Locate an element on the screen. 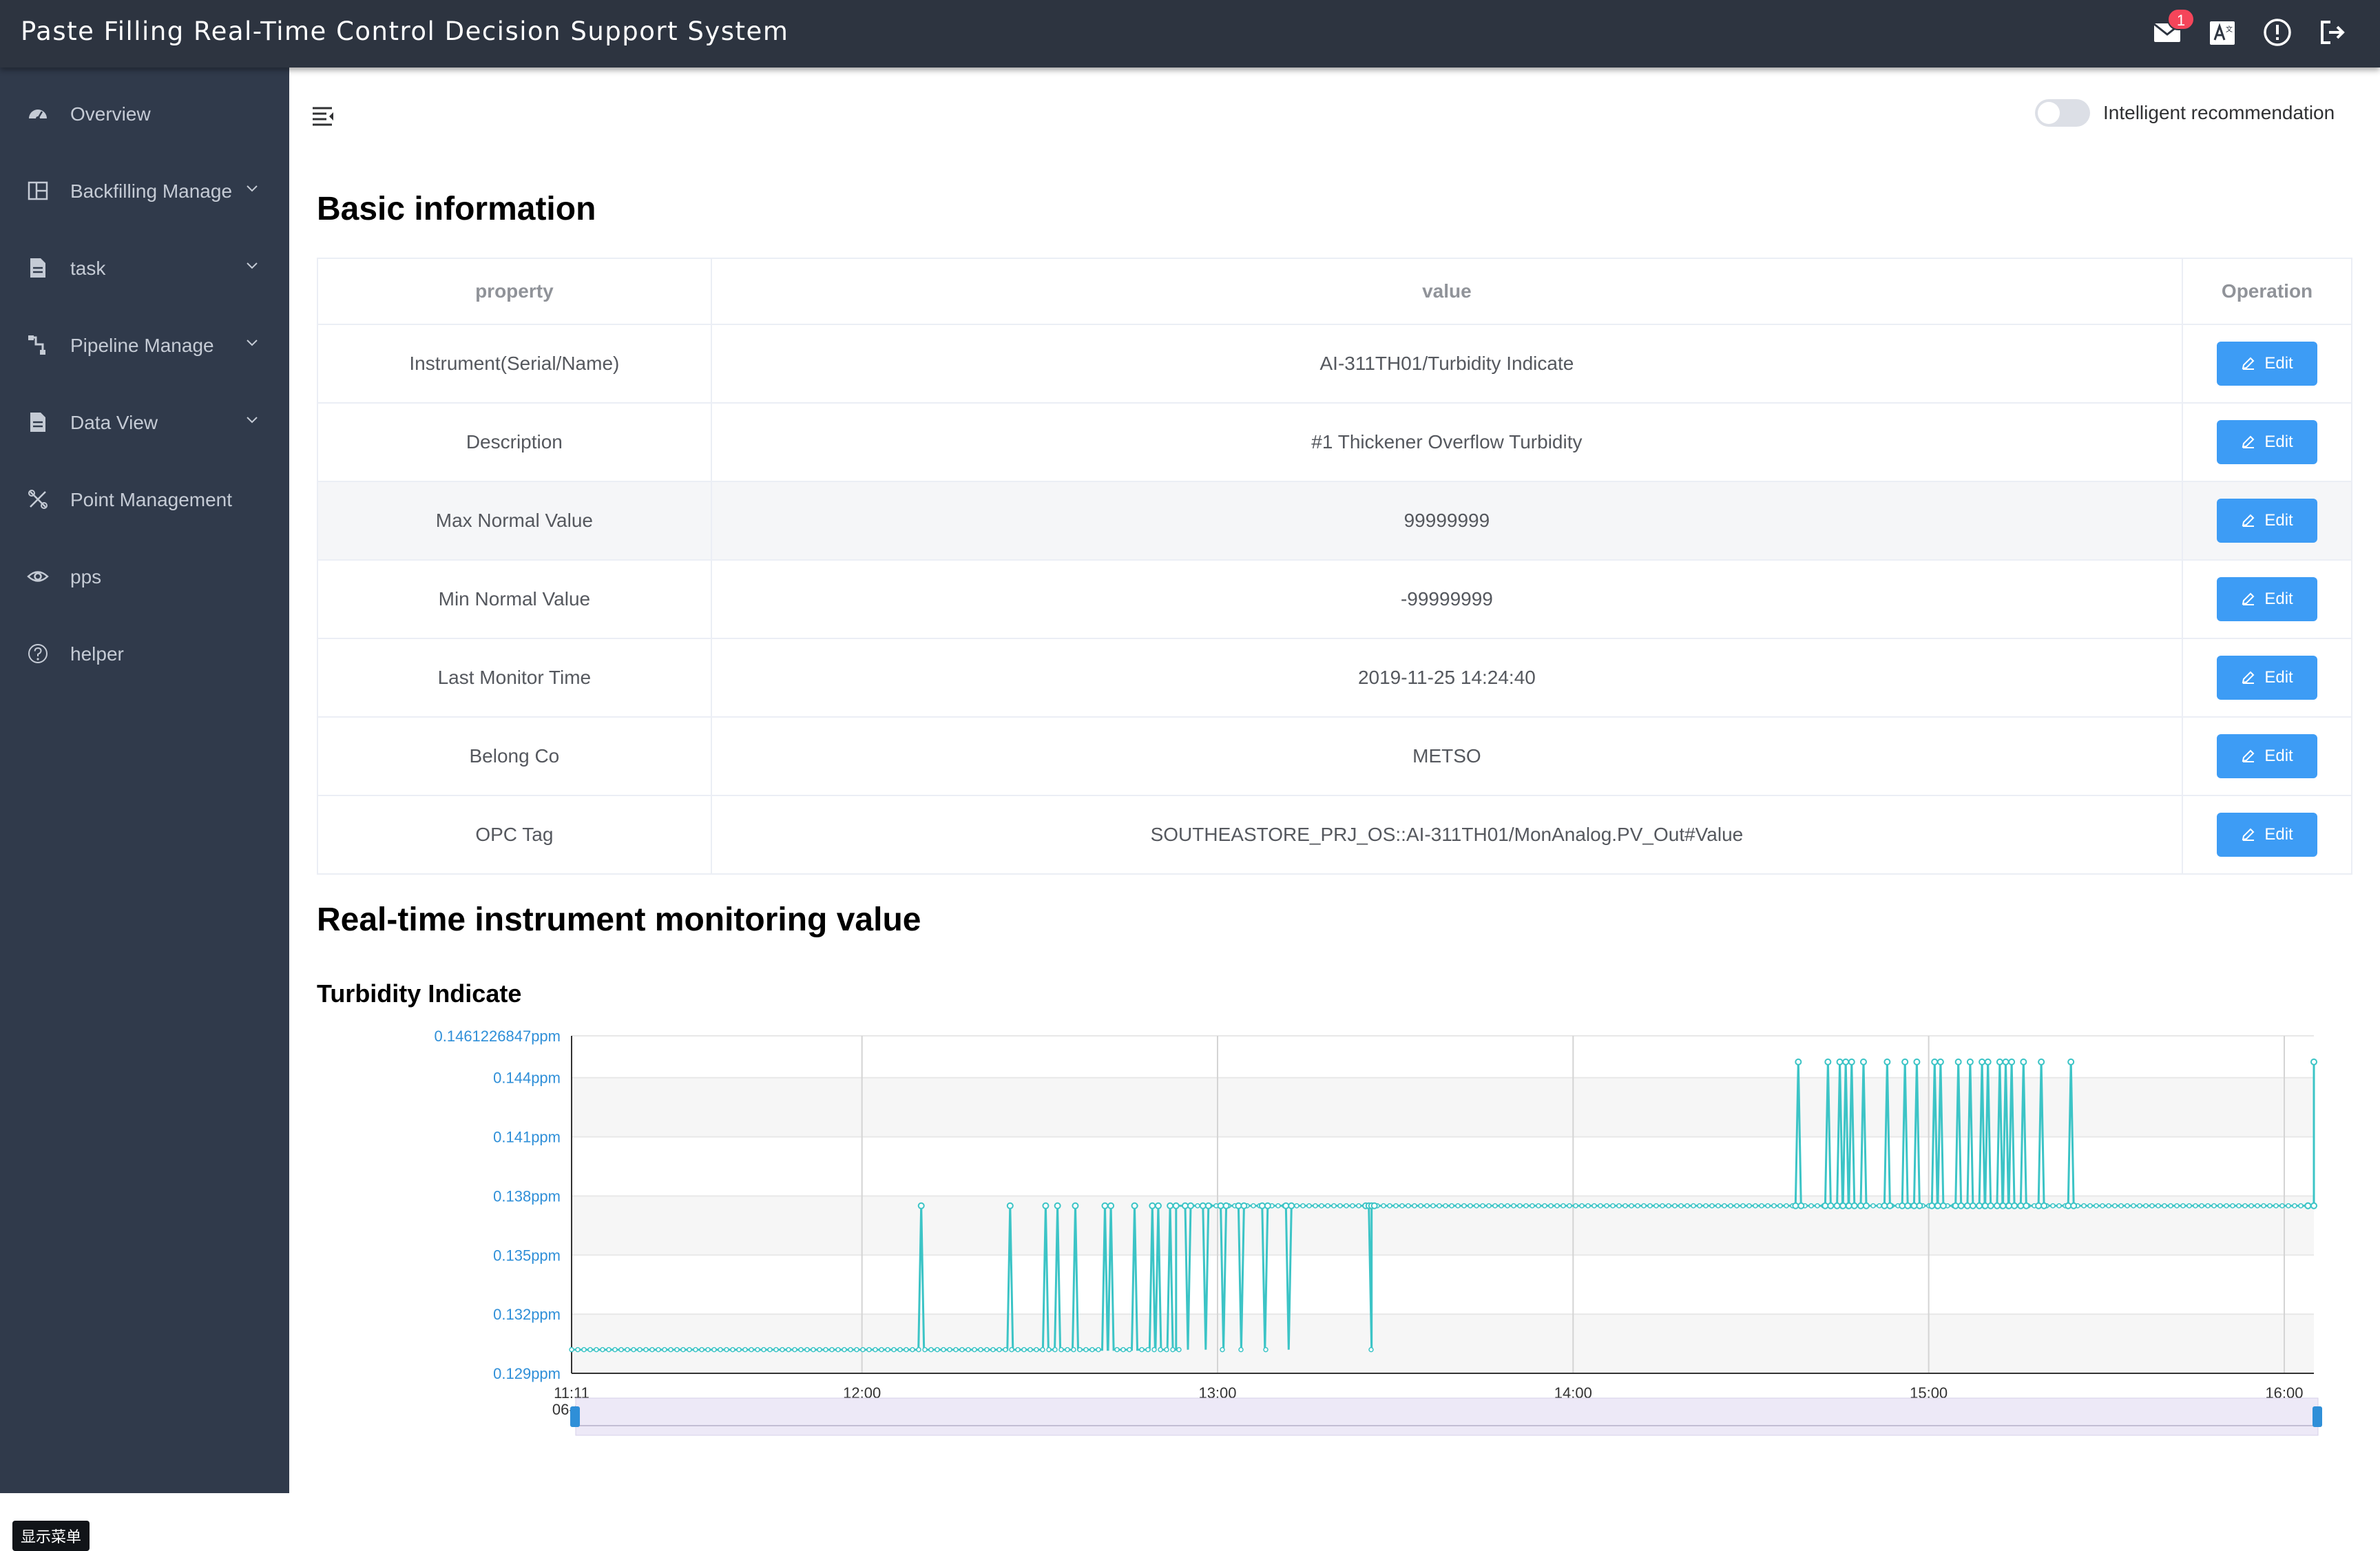  sidebar-item-label: pps is located at coordinates (86, 576).